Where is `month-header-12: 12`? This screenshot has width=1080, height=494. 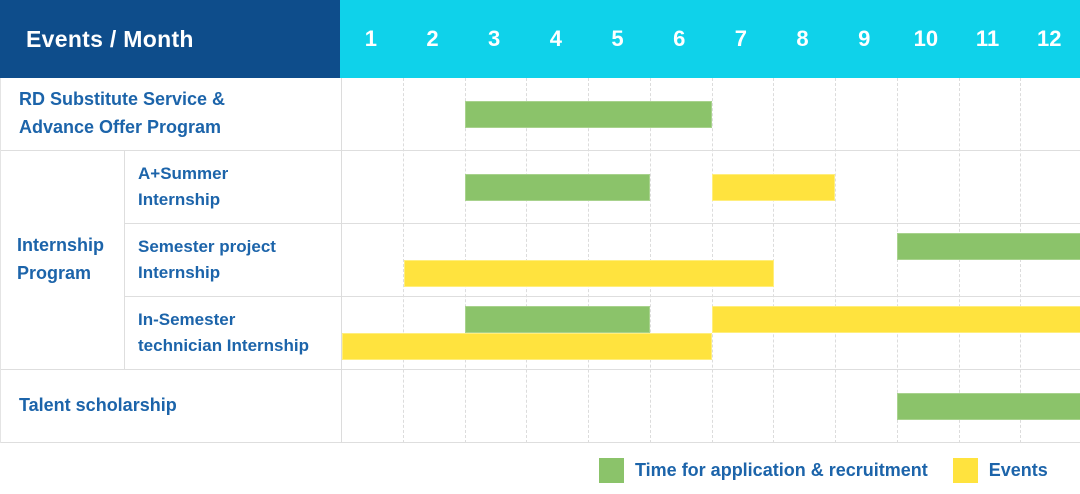 month-header-12: 12 is located at coordinates (1049, 38).